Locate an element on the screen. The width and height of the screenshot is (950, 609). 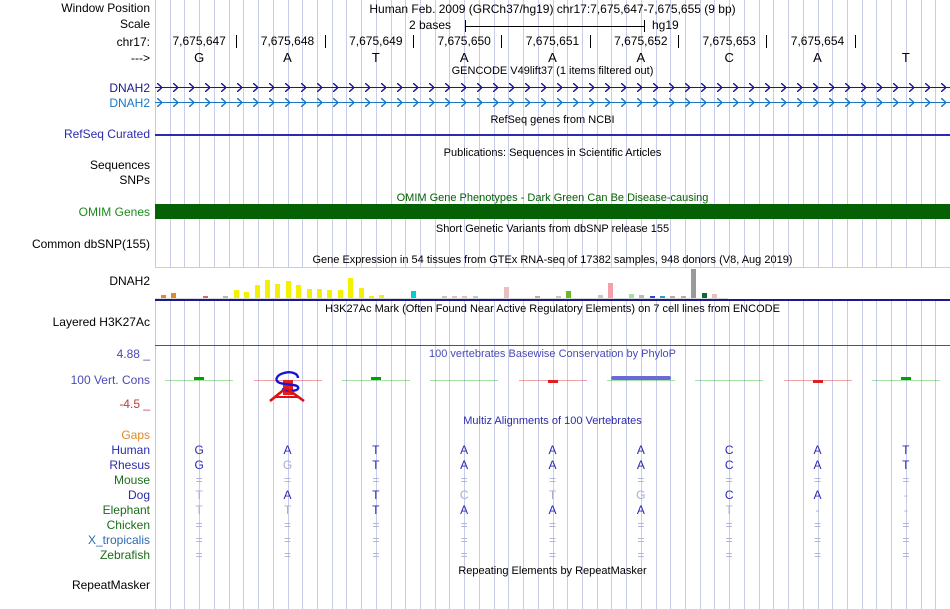
common-dbsnp-label: Common dbSNP(155) is located at coordinates (90, 244).